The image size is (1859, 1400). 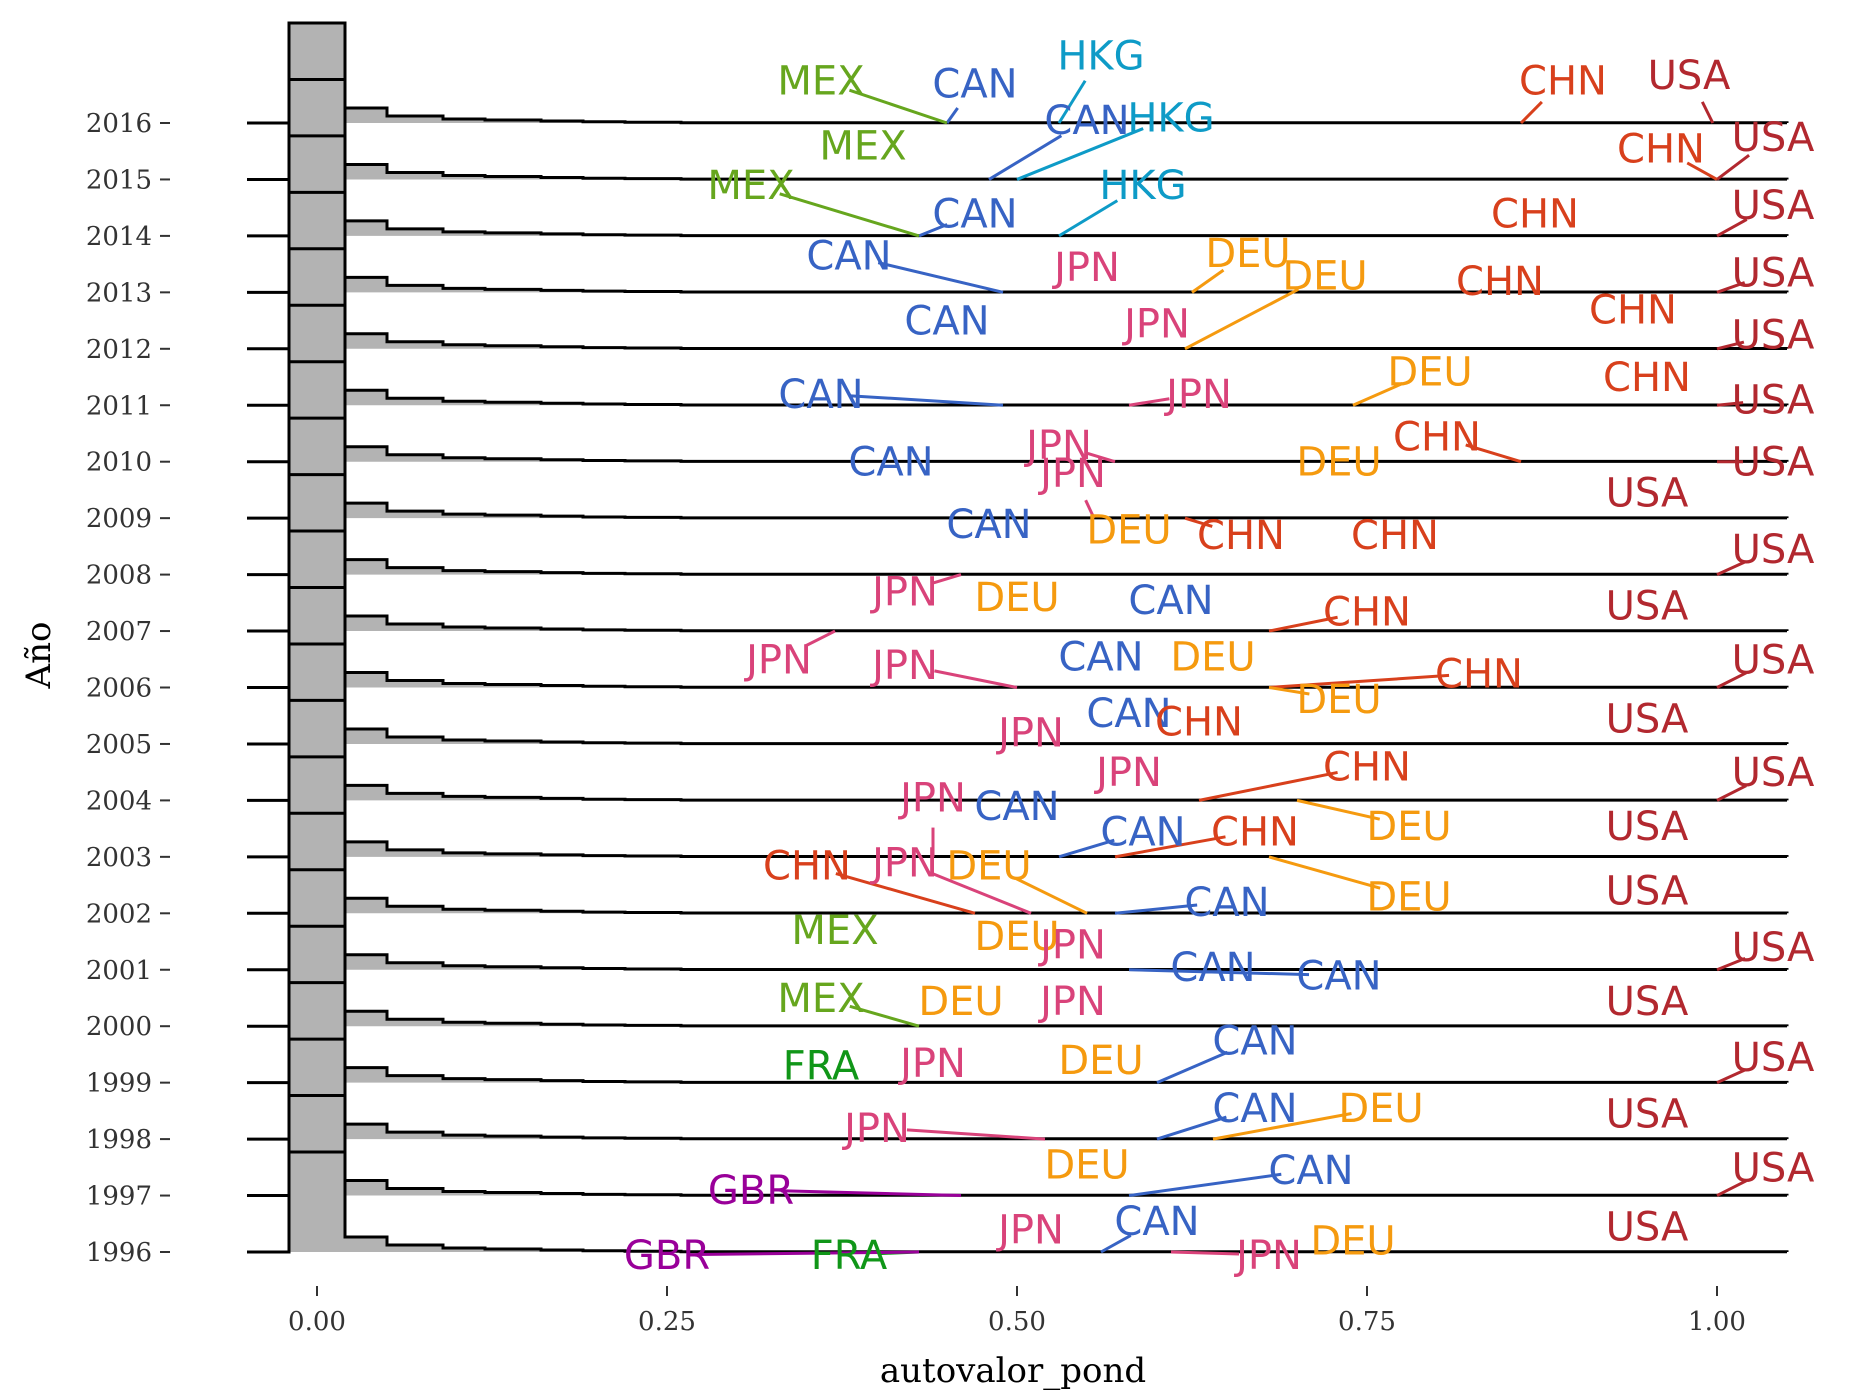 I want to click on country-label-chn-2011-26: CHN, so click(x=1647, y=378).